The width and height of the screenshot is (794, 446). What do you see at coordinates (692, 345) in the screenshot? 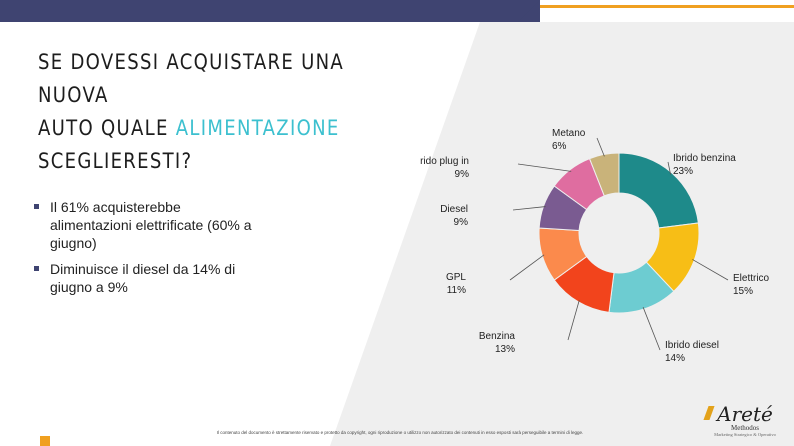
I see `slice-category-label: Ibrido diesel` at bounding box center [692, 345].